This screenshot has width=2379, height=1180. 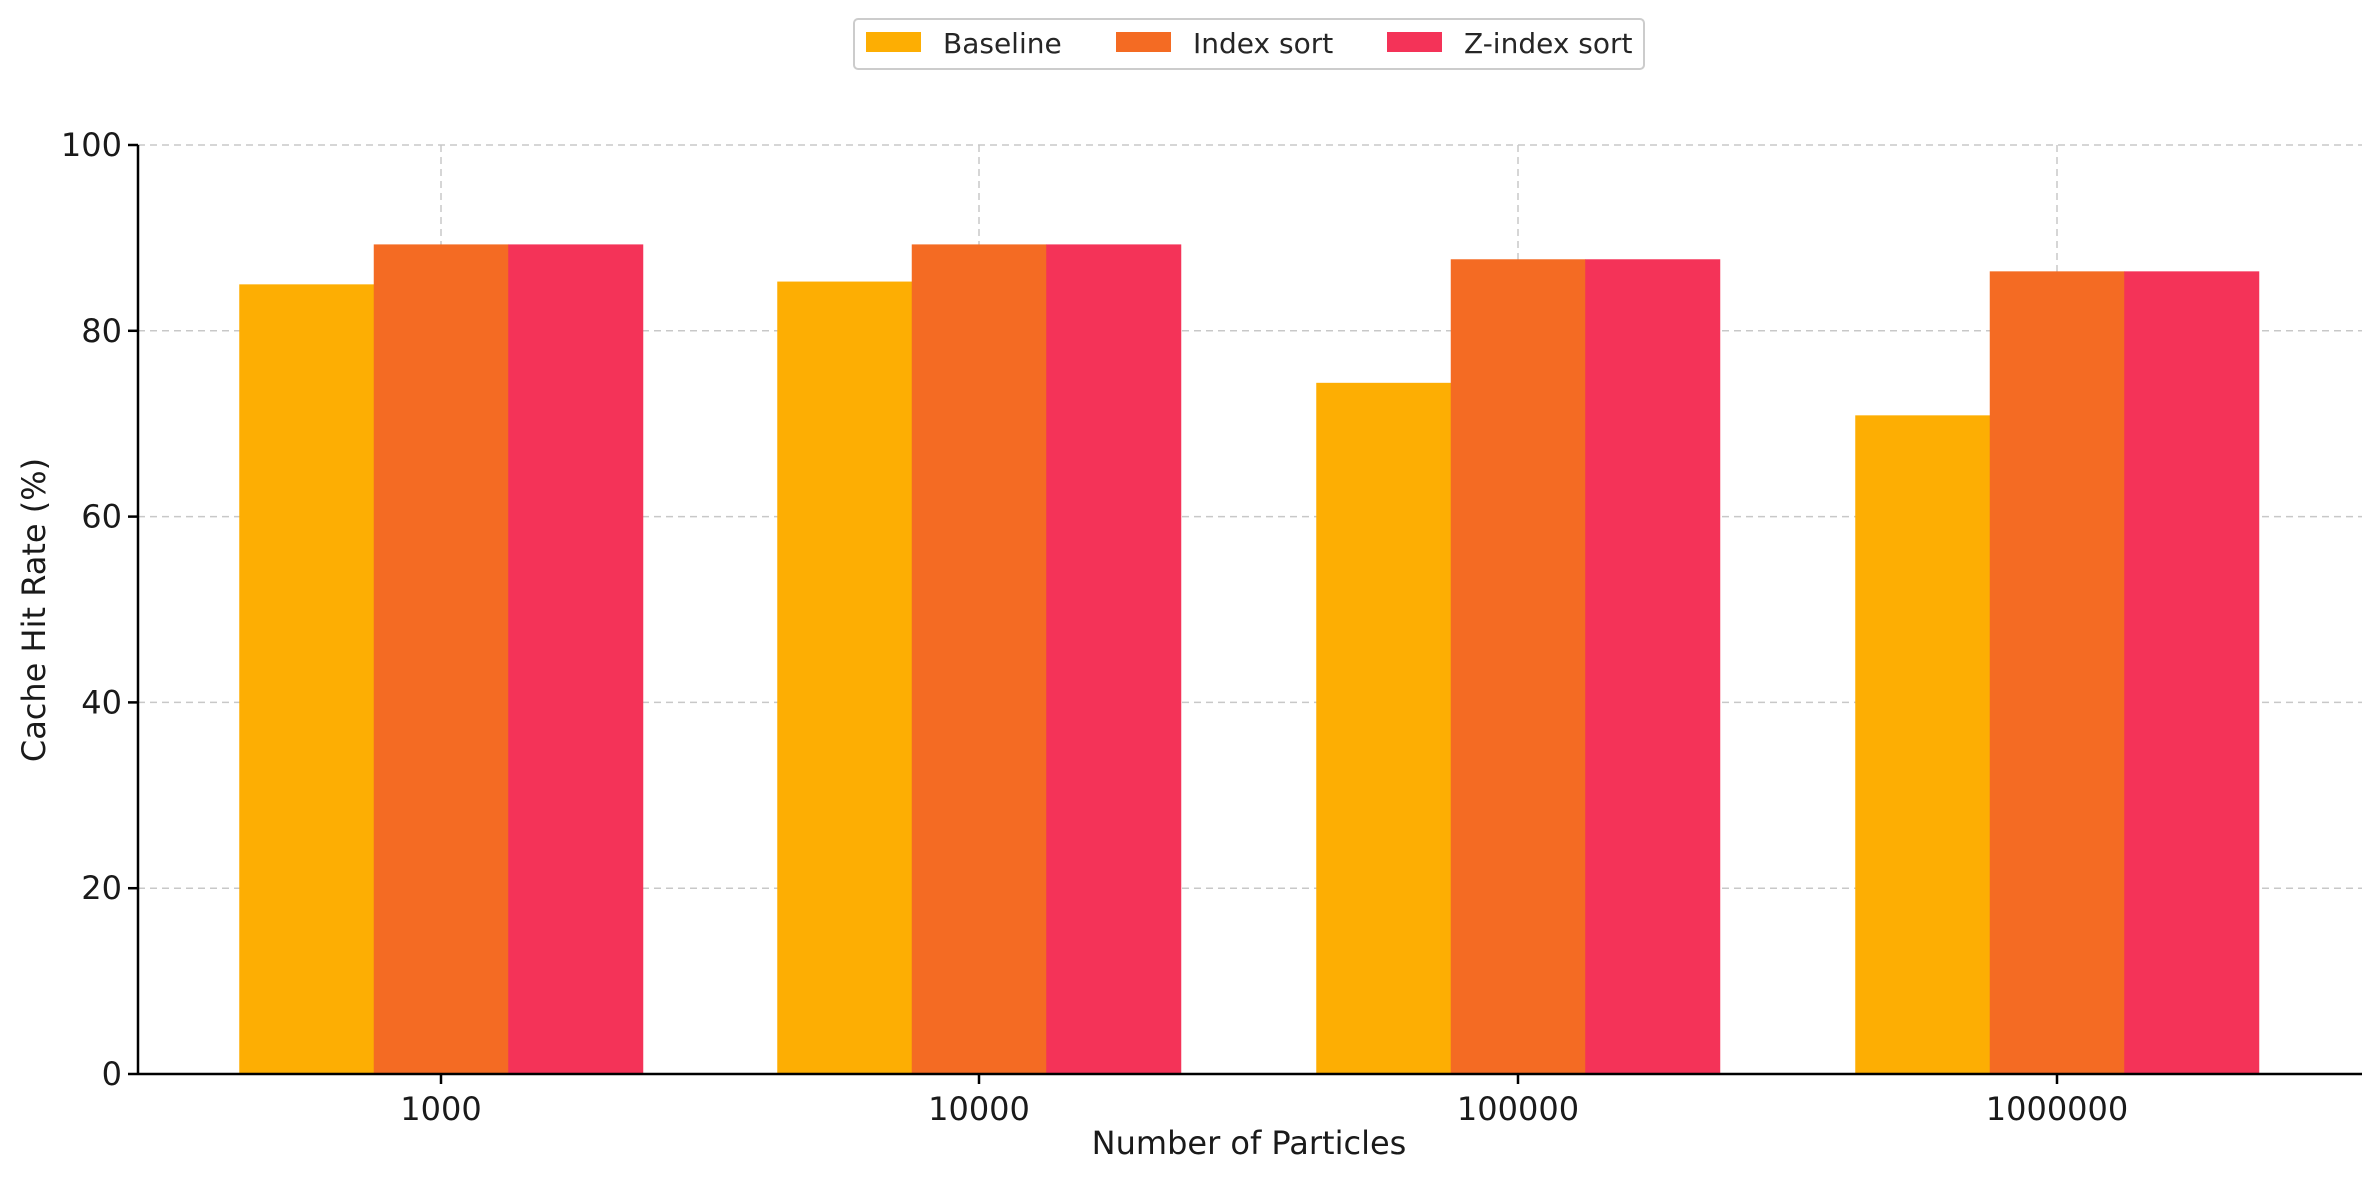 What do you see at coordinates (1264, 1101) in the screenshot?
I see `x-ticks: 1000 10000 100000 1000000` at bounding box center [1264, 1101].